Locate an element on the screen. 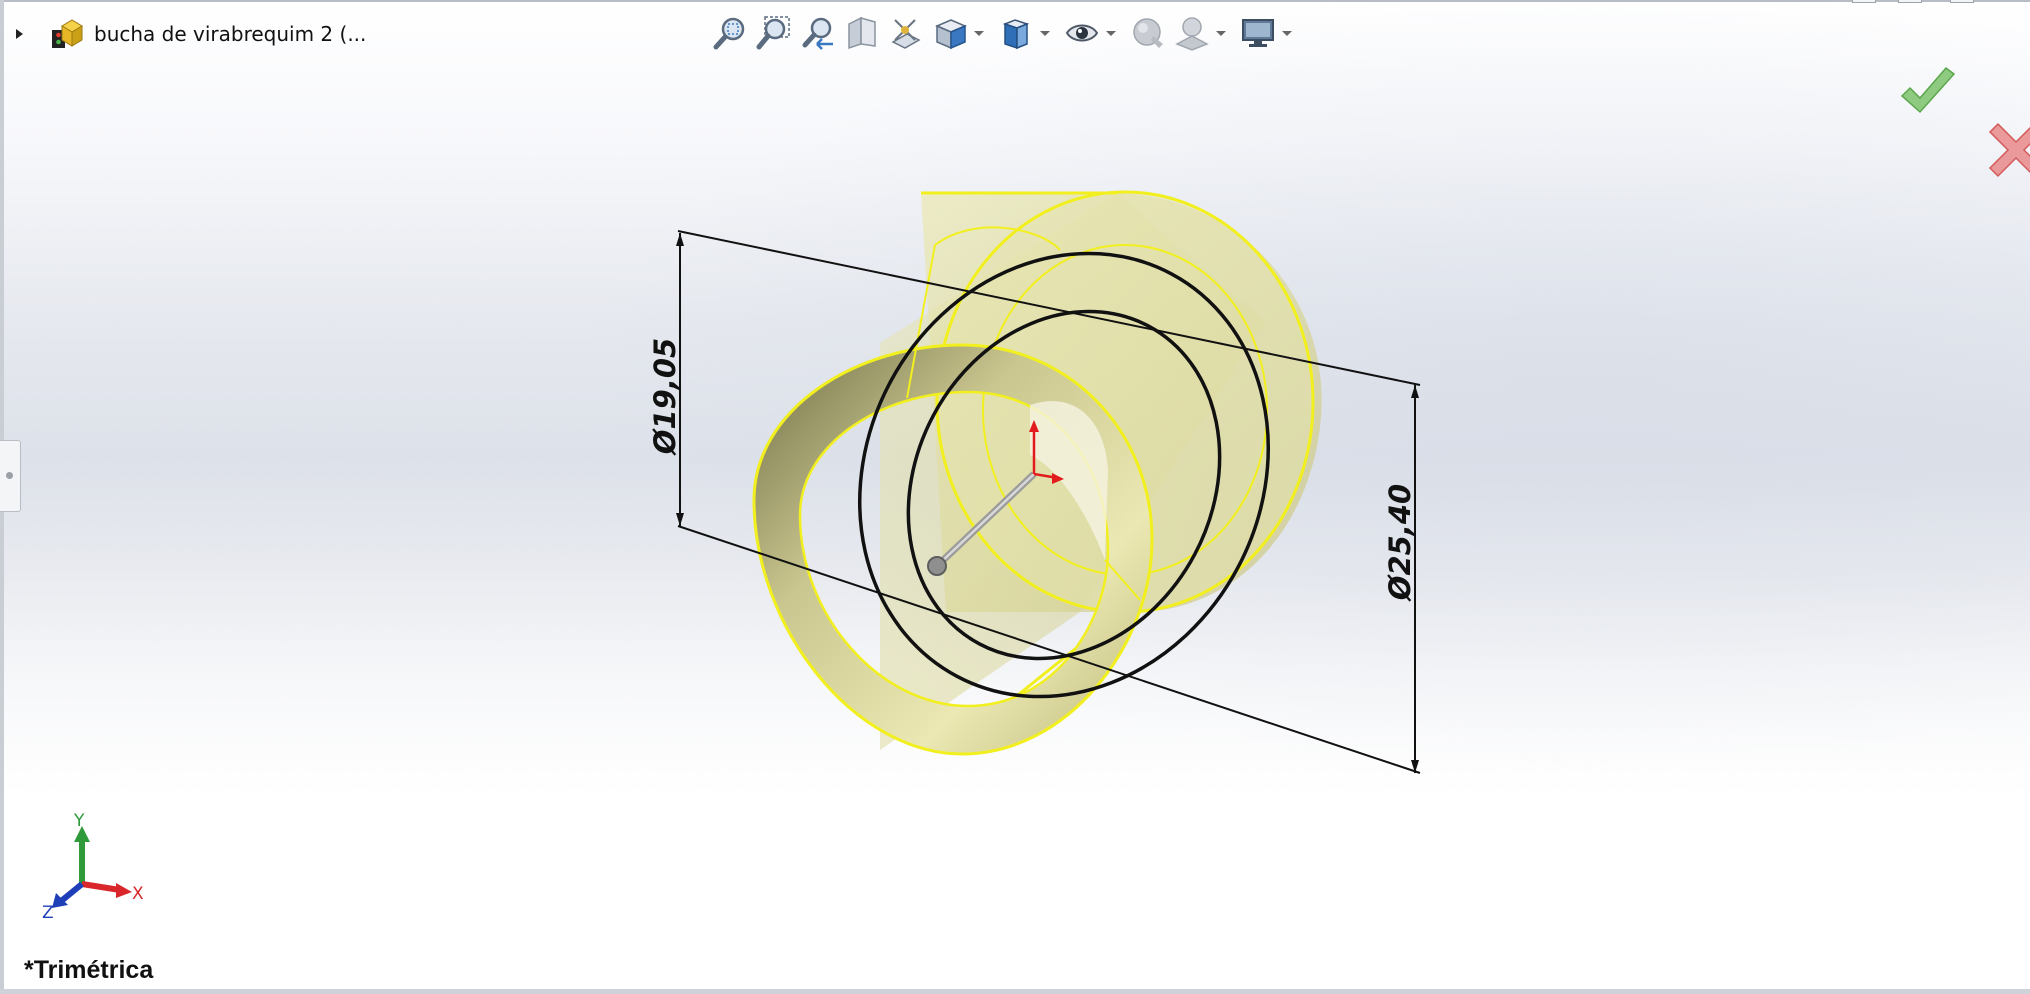  view-orientation-button is located at coordinates (950, 33).